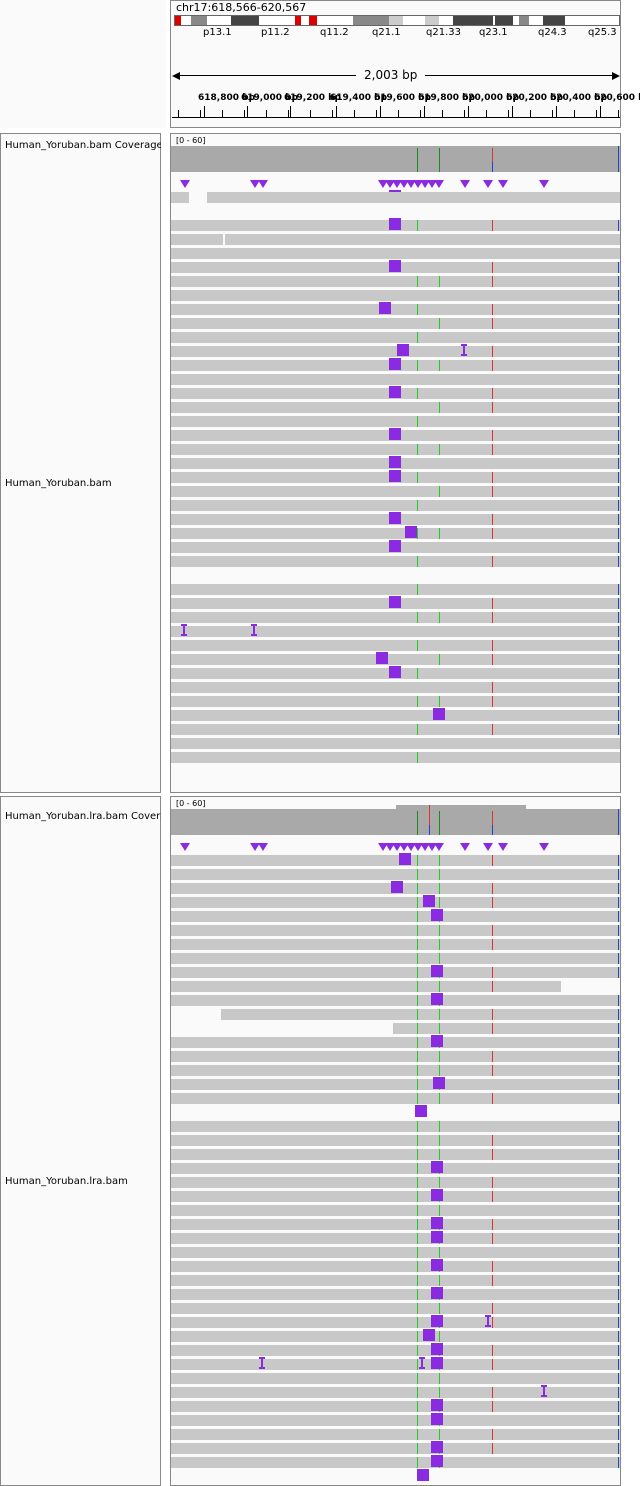 The width and height of the screenshot is (640, 1486). Describe the element at coordinates (464, 350) in the screenshot. I see `small-insertion` at that location.